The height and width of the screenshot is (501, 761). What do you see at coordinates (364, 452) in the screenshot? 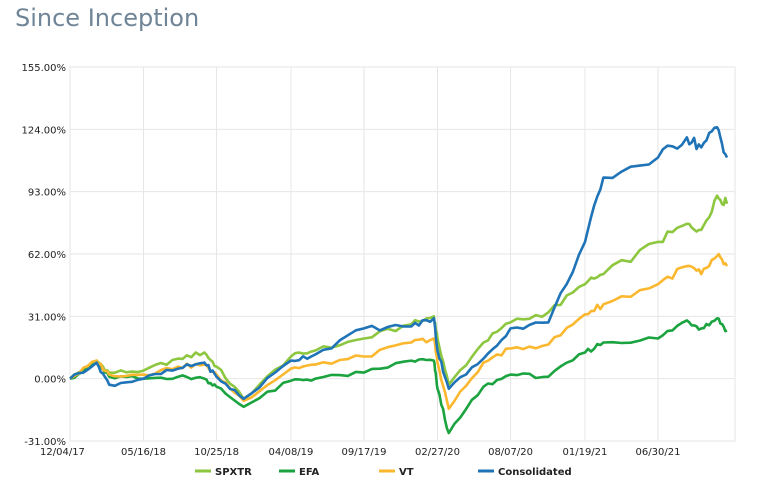
I see `x-tick-label: 09/17/19` at bounding box center [364, 452].